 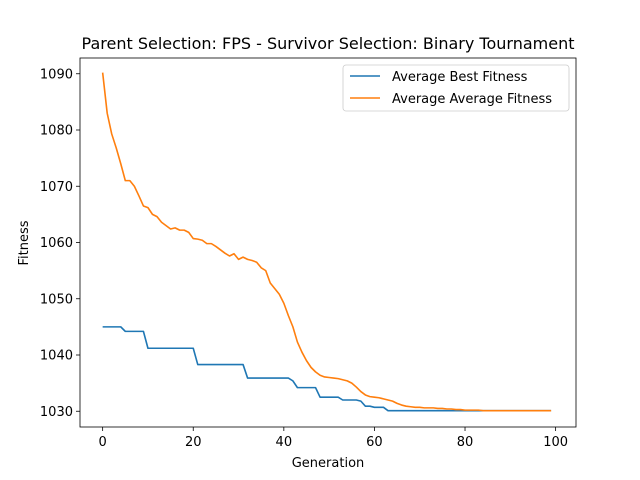 I want to click on y-tick-label: 1050, so click(x=56, y=299).